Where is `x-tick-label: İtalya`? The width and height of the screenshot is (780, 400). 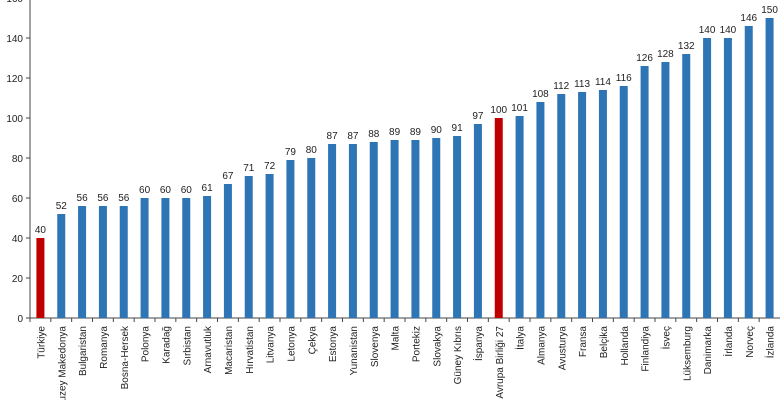 x-tick-label: İtalya is located at coordinates (520, 338).